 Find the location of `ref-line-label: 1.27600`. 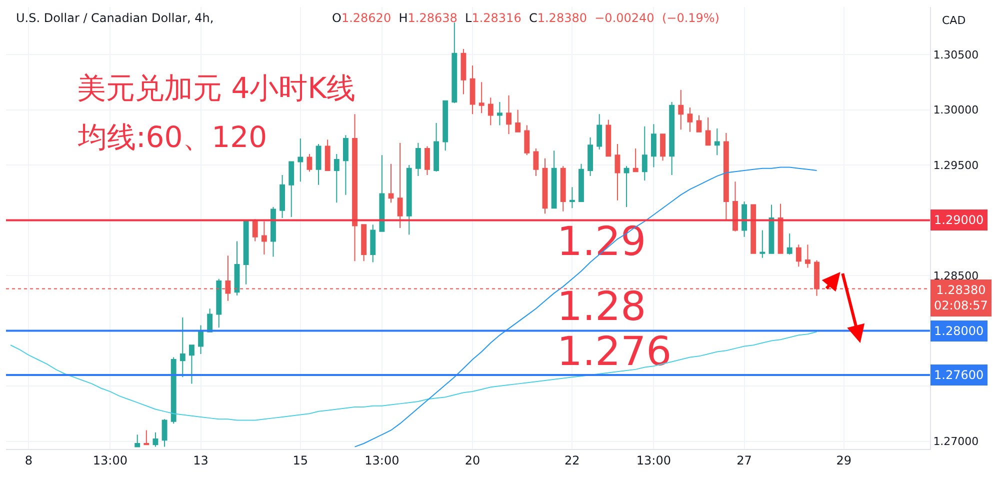

ref-line-label: 1.27600 is located at coordinates (959, 375).